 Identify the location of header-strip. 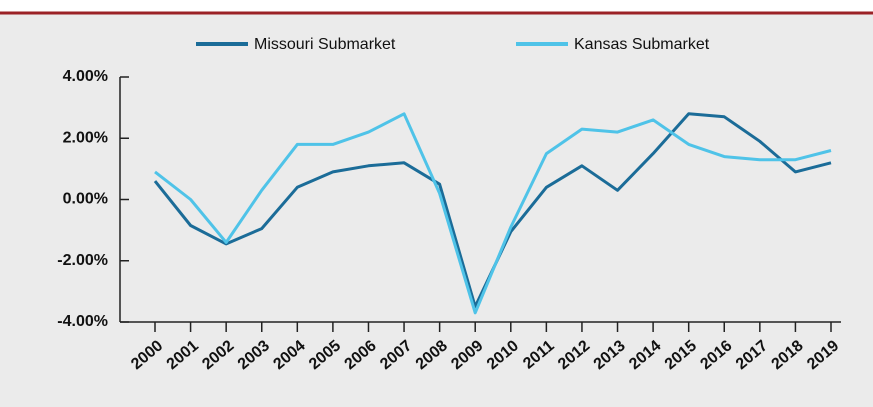
(436, 6).